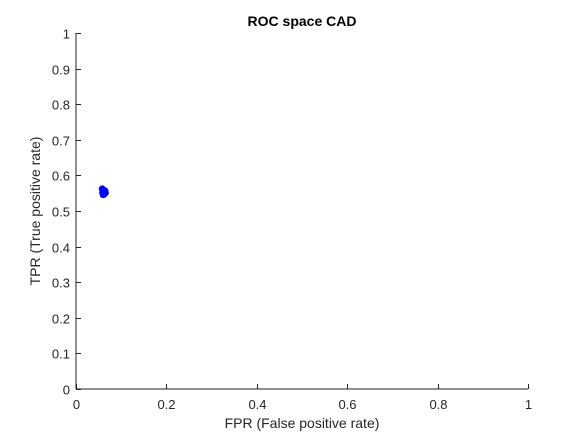 This screenshot has width=583, height=437. I want to click on y-tick-label: 0.3, so click(61, 283).